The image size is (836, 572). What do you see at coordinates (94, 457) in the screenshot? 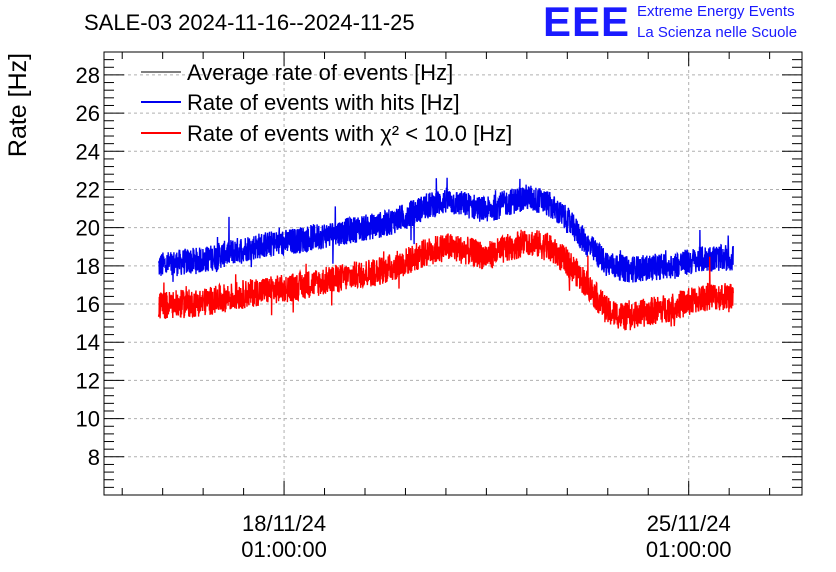
I see `y-tick-label: 8` at bounding box center [94, 457].